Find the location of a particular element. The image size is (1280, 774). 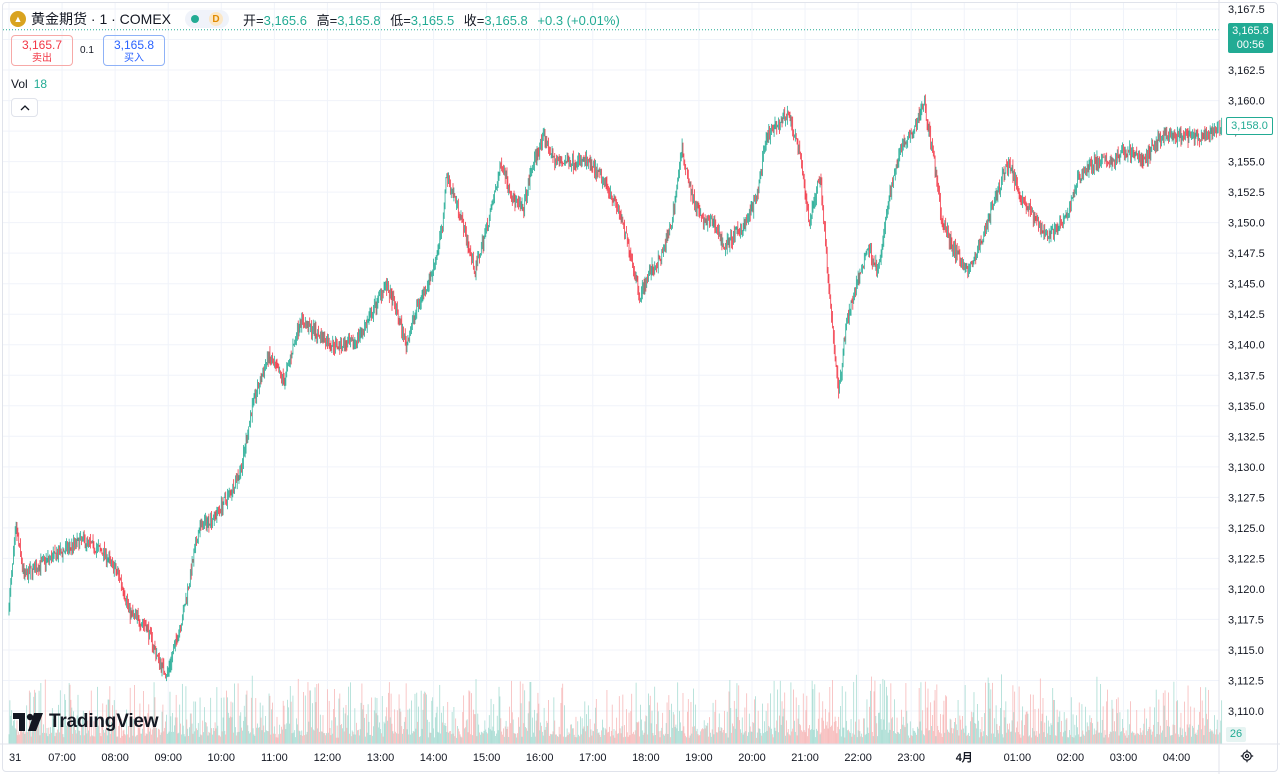

close-value: 3,165.8 is located at coordinates (506, 20).